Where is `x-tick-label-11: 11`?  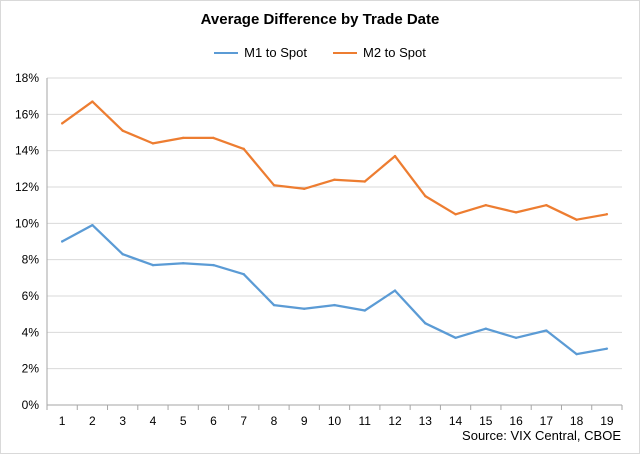
x-tick-label-11: 11 is located at coordinates (365, 421).